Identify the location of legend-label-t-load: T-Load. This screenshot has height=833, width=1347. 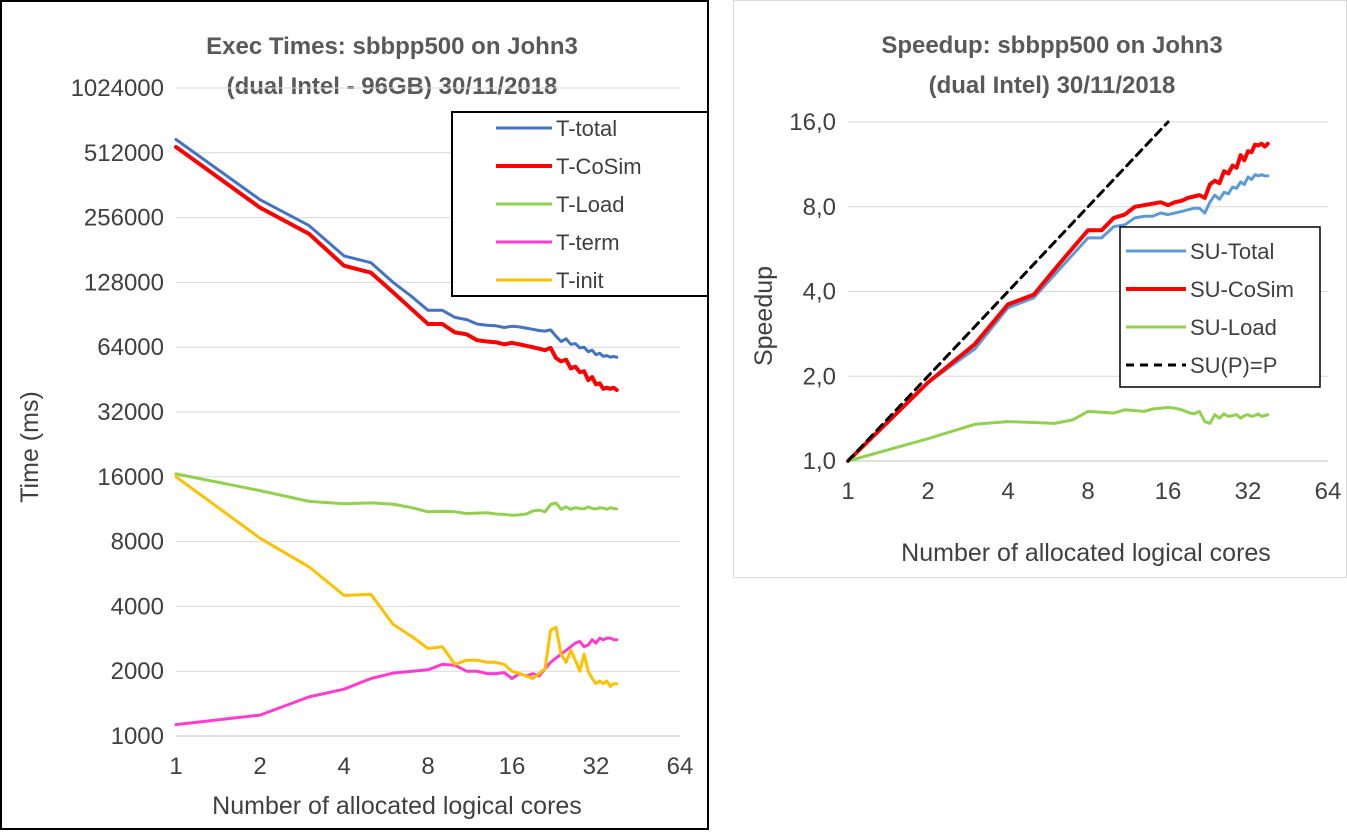
(590, 204).